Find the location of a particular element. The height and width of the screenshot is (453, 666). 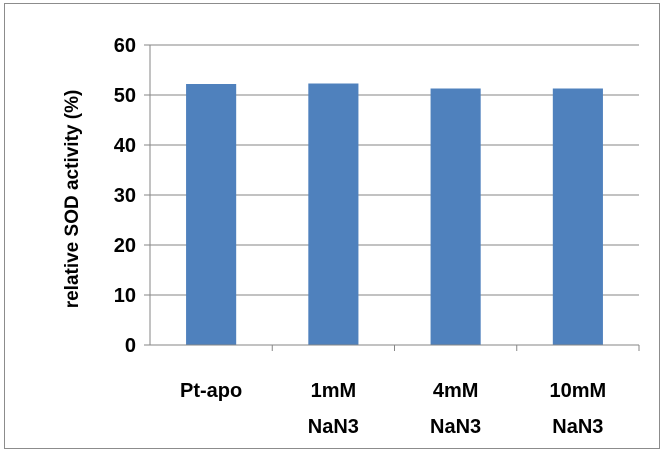

y-tick-label: 50 is located at coordinates (125, 96).